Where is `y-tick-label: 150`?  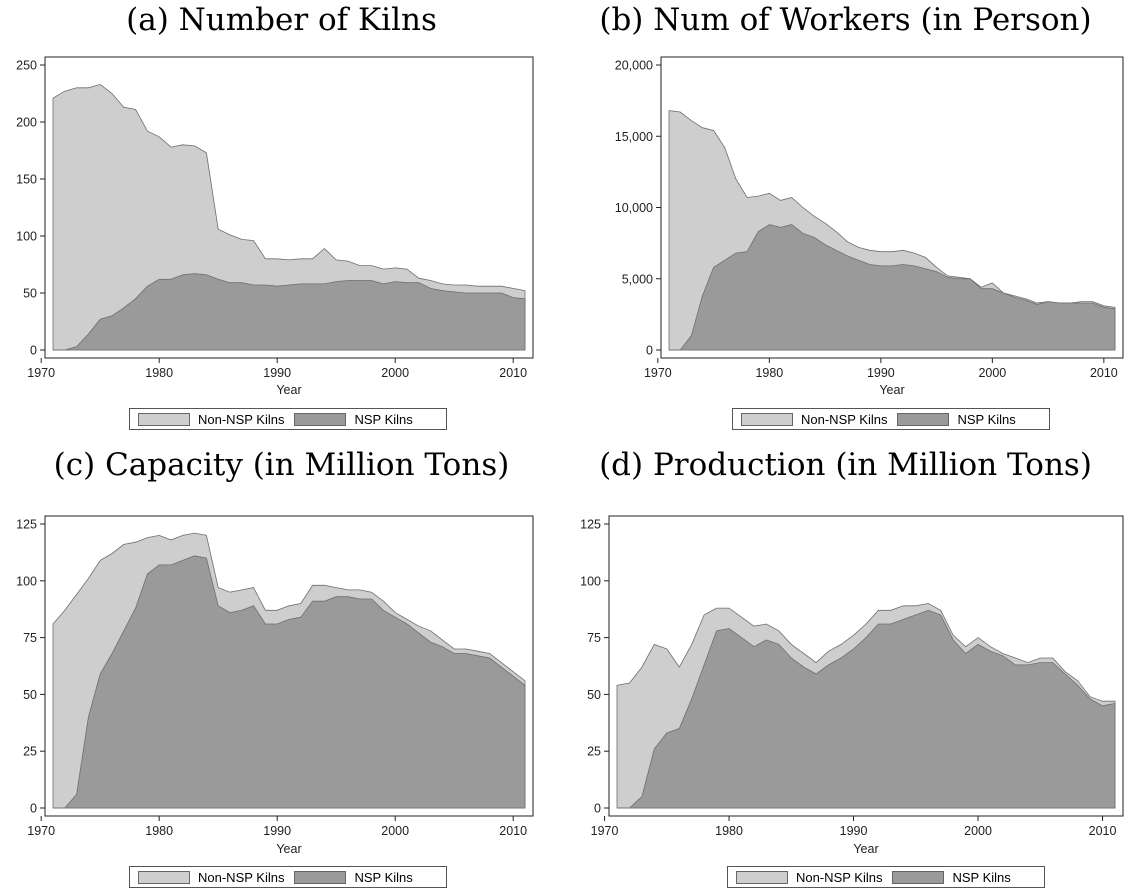 y-tick-label: 150 is located at coordinates (26, 180).